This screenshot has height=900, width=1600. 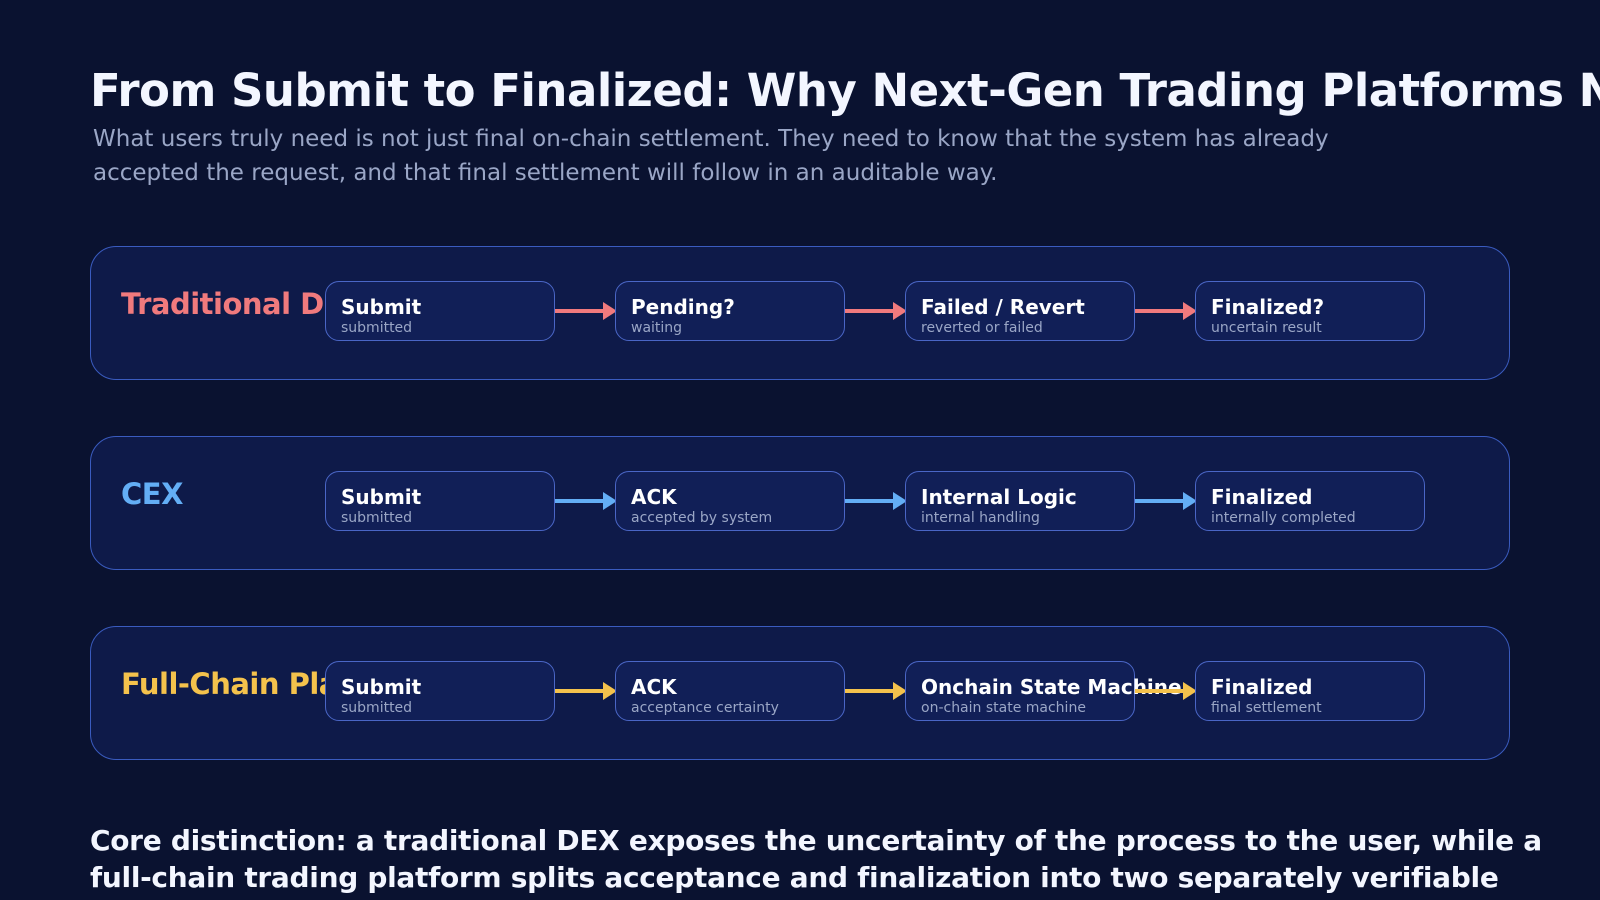 I want to click on step-title: Internal Logic, so click(x=999, y=497).